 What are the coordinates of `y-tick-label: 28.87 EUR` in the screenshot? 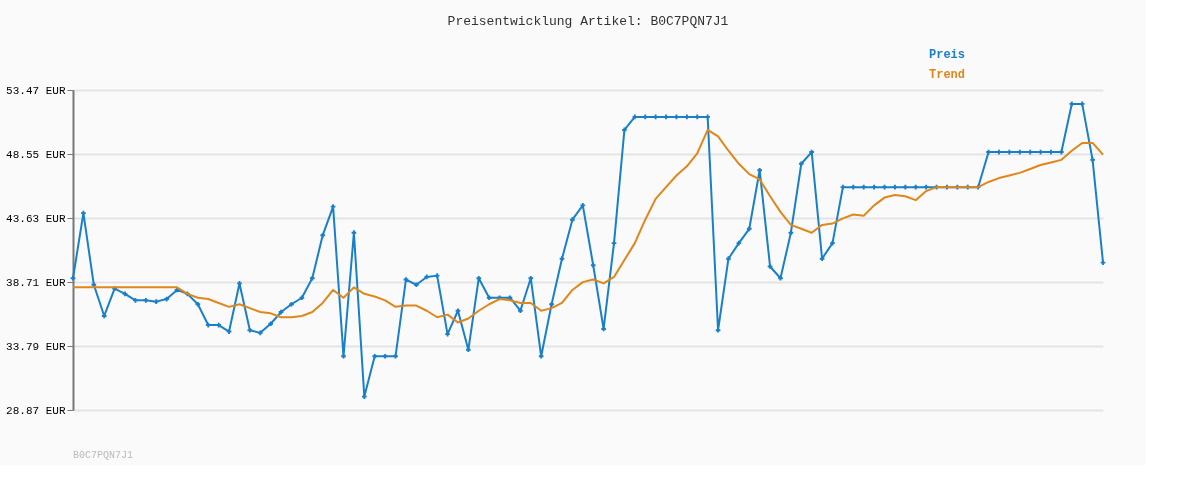 It's located at (36, 410).